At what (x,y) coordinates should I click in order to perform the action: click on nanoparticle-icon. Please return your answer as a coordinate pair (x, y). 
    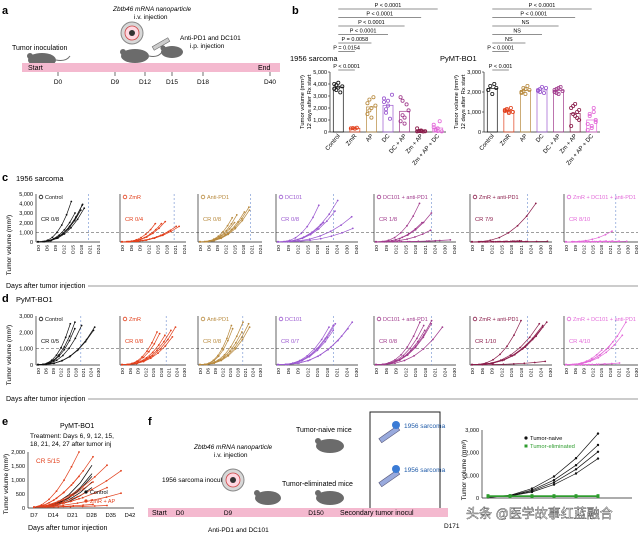
    Looking at the image, I should click on (132, 33).